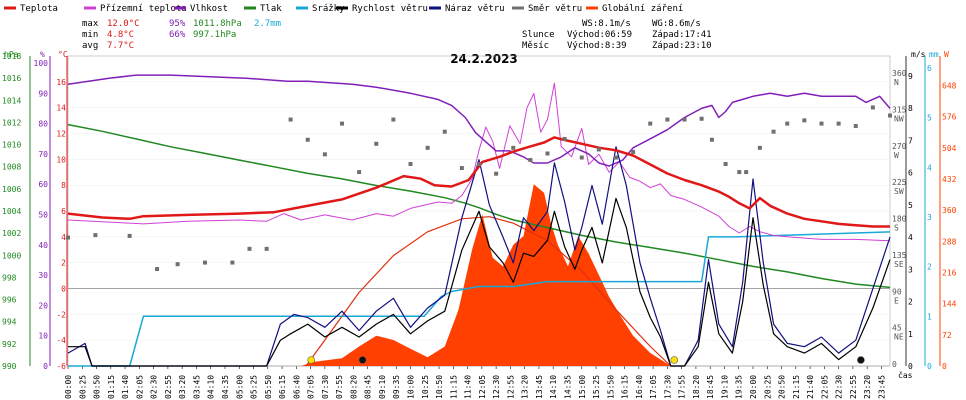  Describe the element at coordinates (9, 300) in the screenshot. I see `hpa-tick: 996` at that location.